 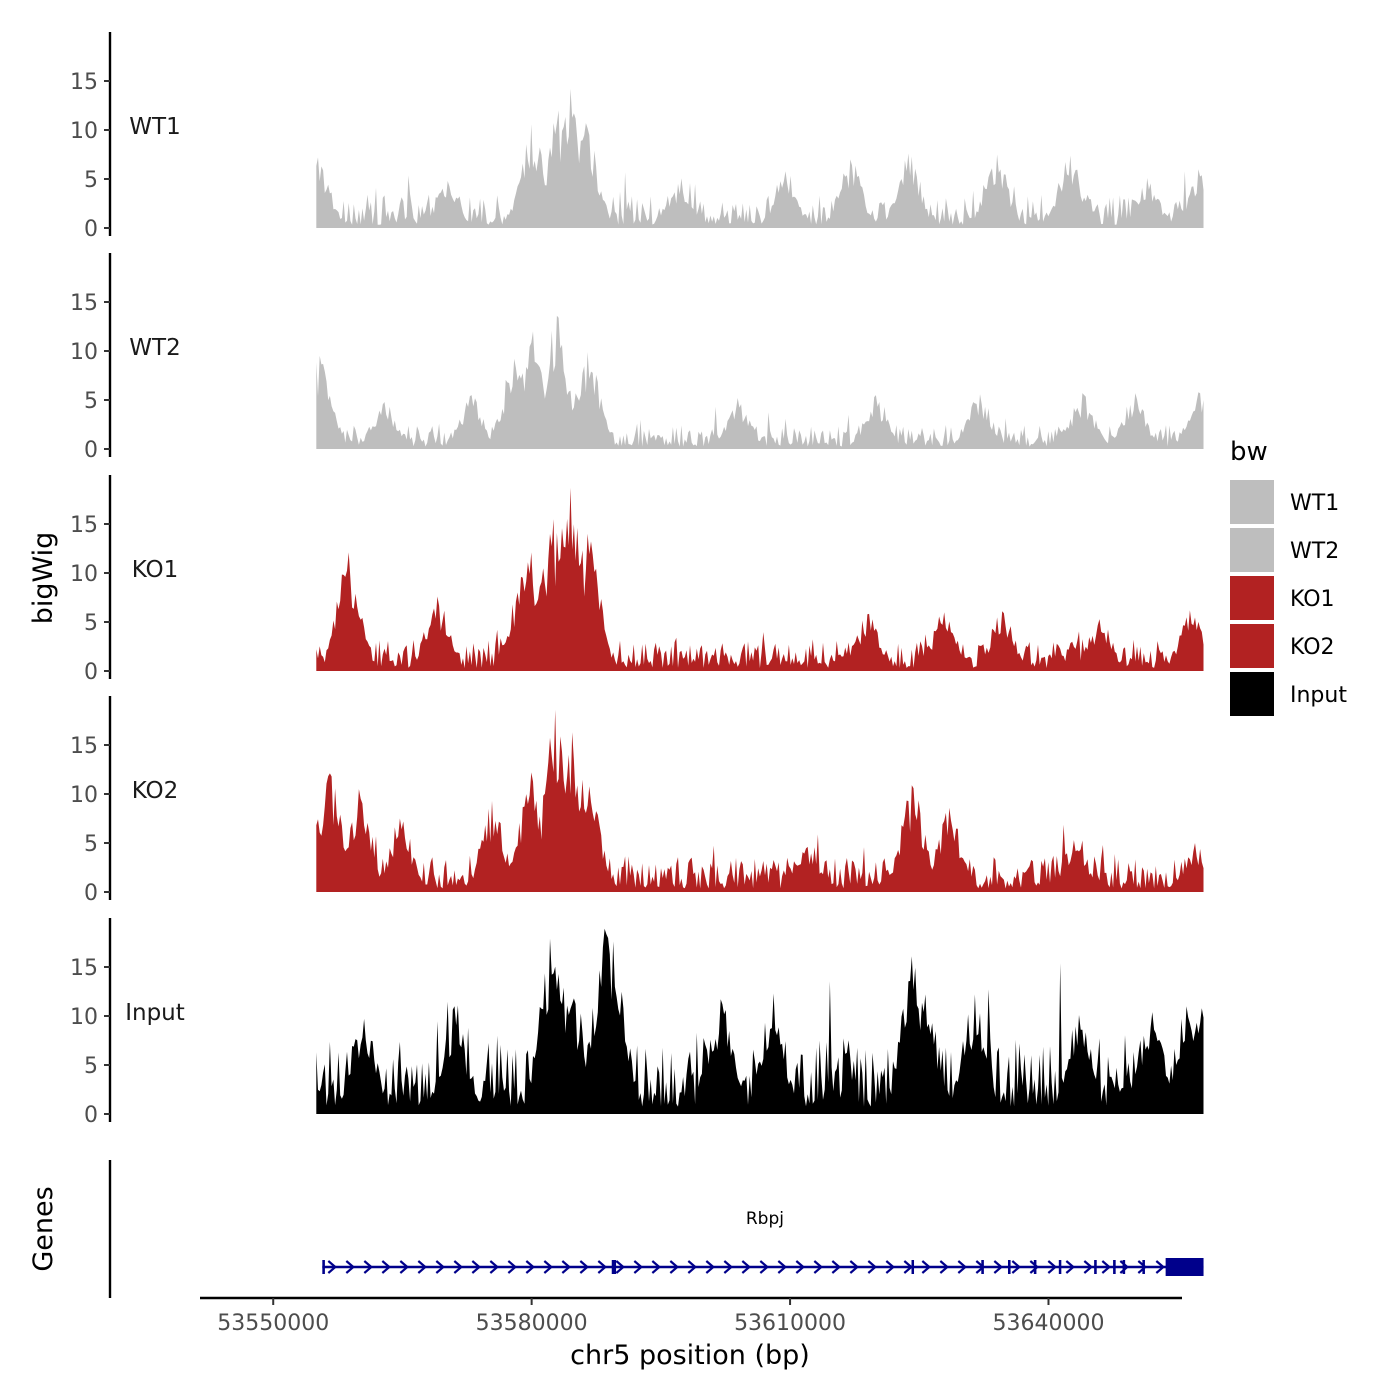 What do you see at coordinates (154, 348) in the screenshot?
I see `track-label-wt2: WT2` at bounding box center [154, 348].